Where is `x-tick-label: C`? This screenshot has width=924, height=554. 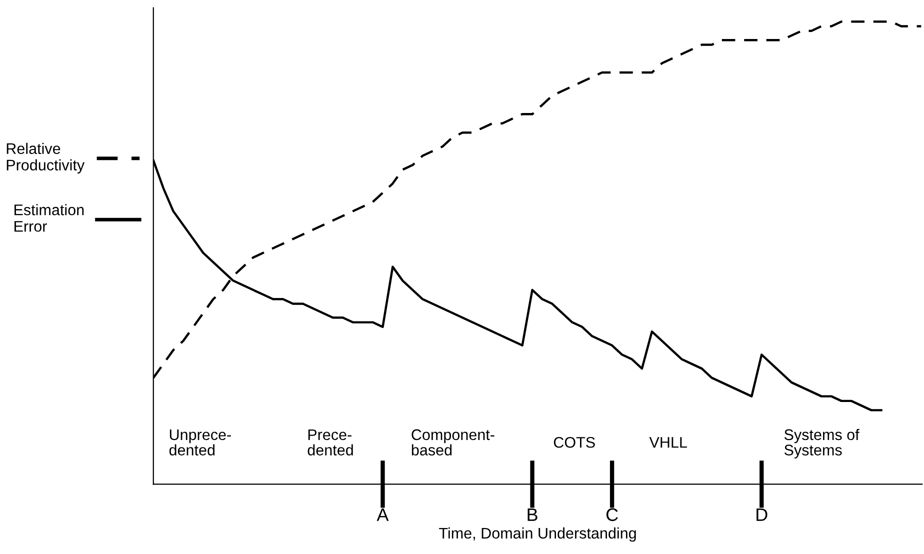 x-tick-label: C is located at coordinates (612, 515).